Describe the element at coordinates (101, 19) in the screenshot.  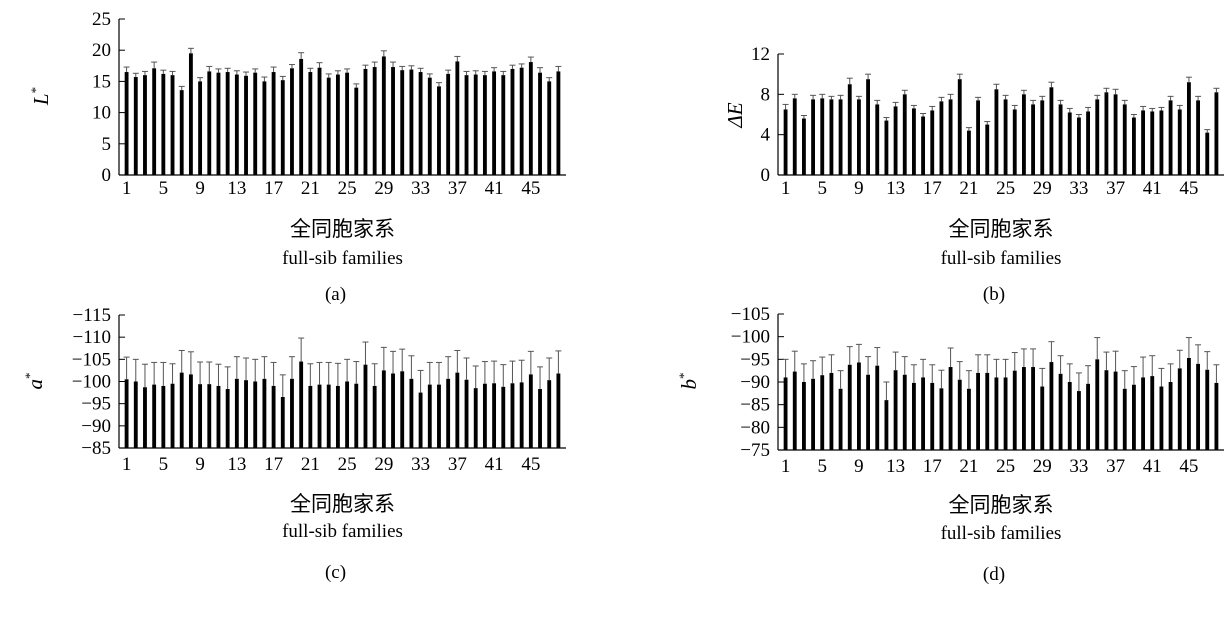
I see `y-tick-label: 25` at that location.